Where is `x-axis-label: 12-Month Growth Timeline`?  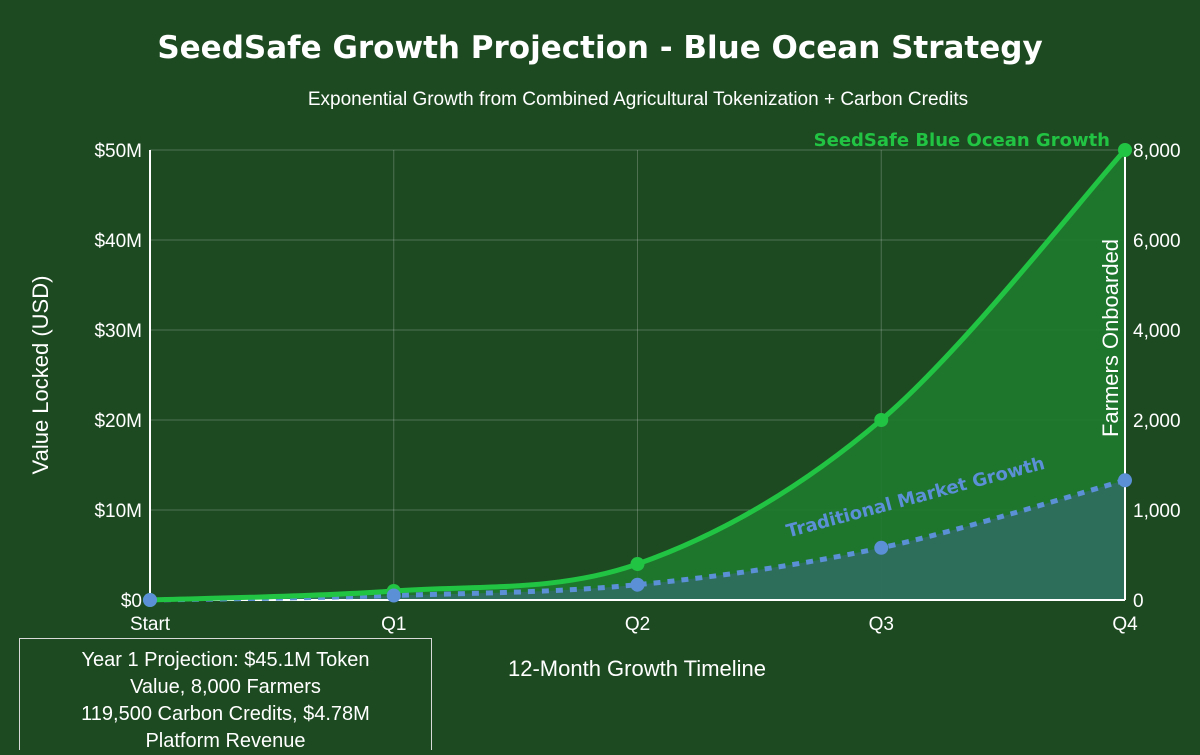
x-axis-label: 12-Month Growth Timeline is located at coordinates (637, 668).